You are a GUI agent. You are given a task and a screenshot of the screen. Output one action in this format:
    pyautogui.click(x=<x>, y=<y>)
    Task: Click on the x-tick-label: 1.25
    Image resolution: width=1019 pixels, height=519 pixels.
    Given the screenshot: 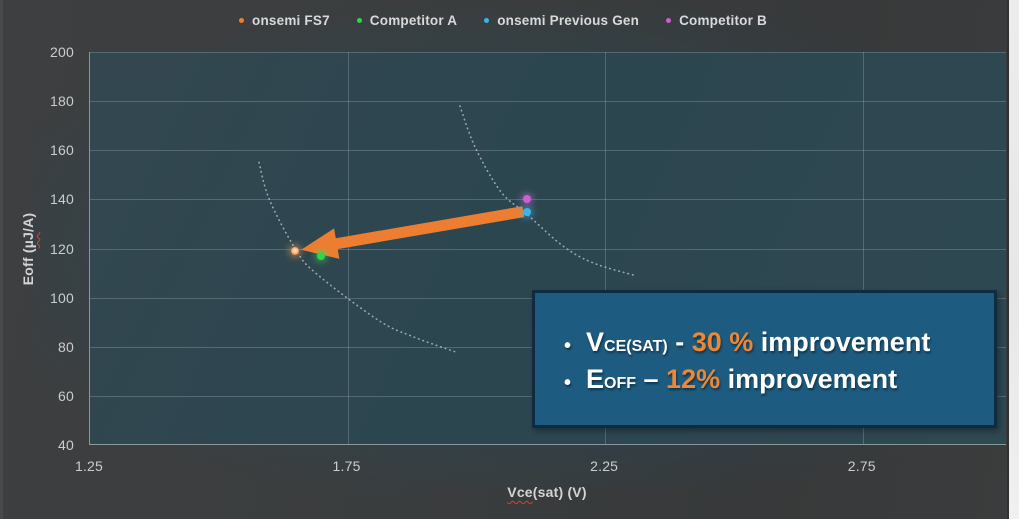 What is the action you would take?
    pyautogui.click(x=89, y=466)
    